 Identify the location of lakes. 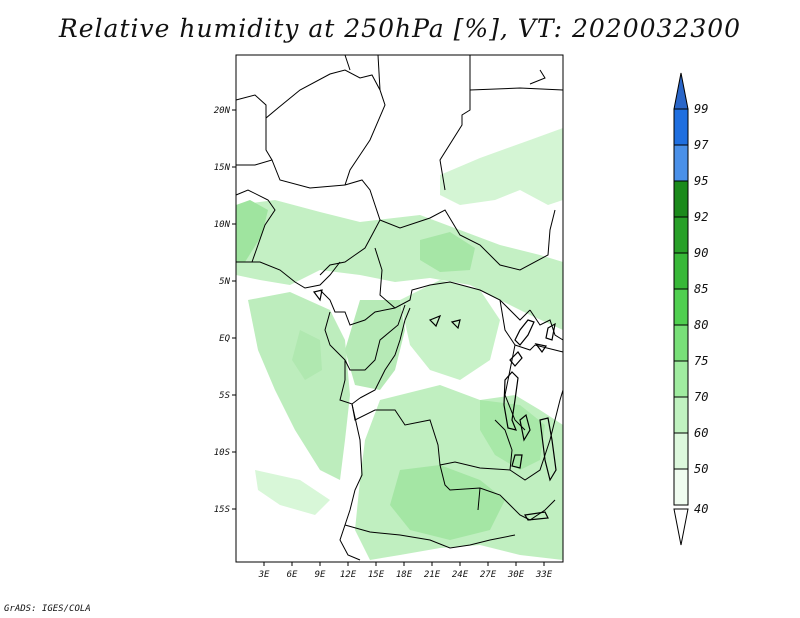
(434, 405).